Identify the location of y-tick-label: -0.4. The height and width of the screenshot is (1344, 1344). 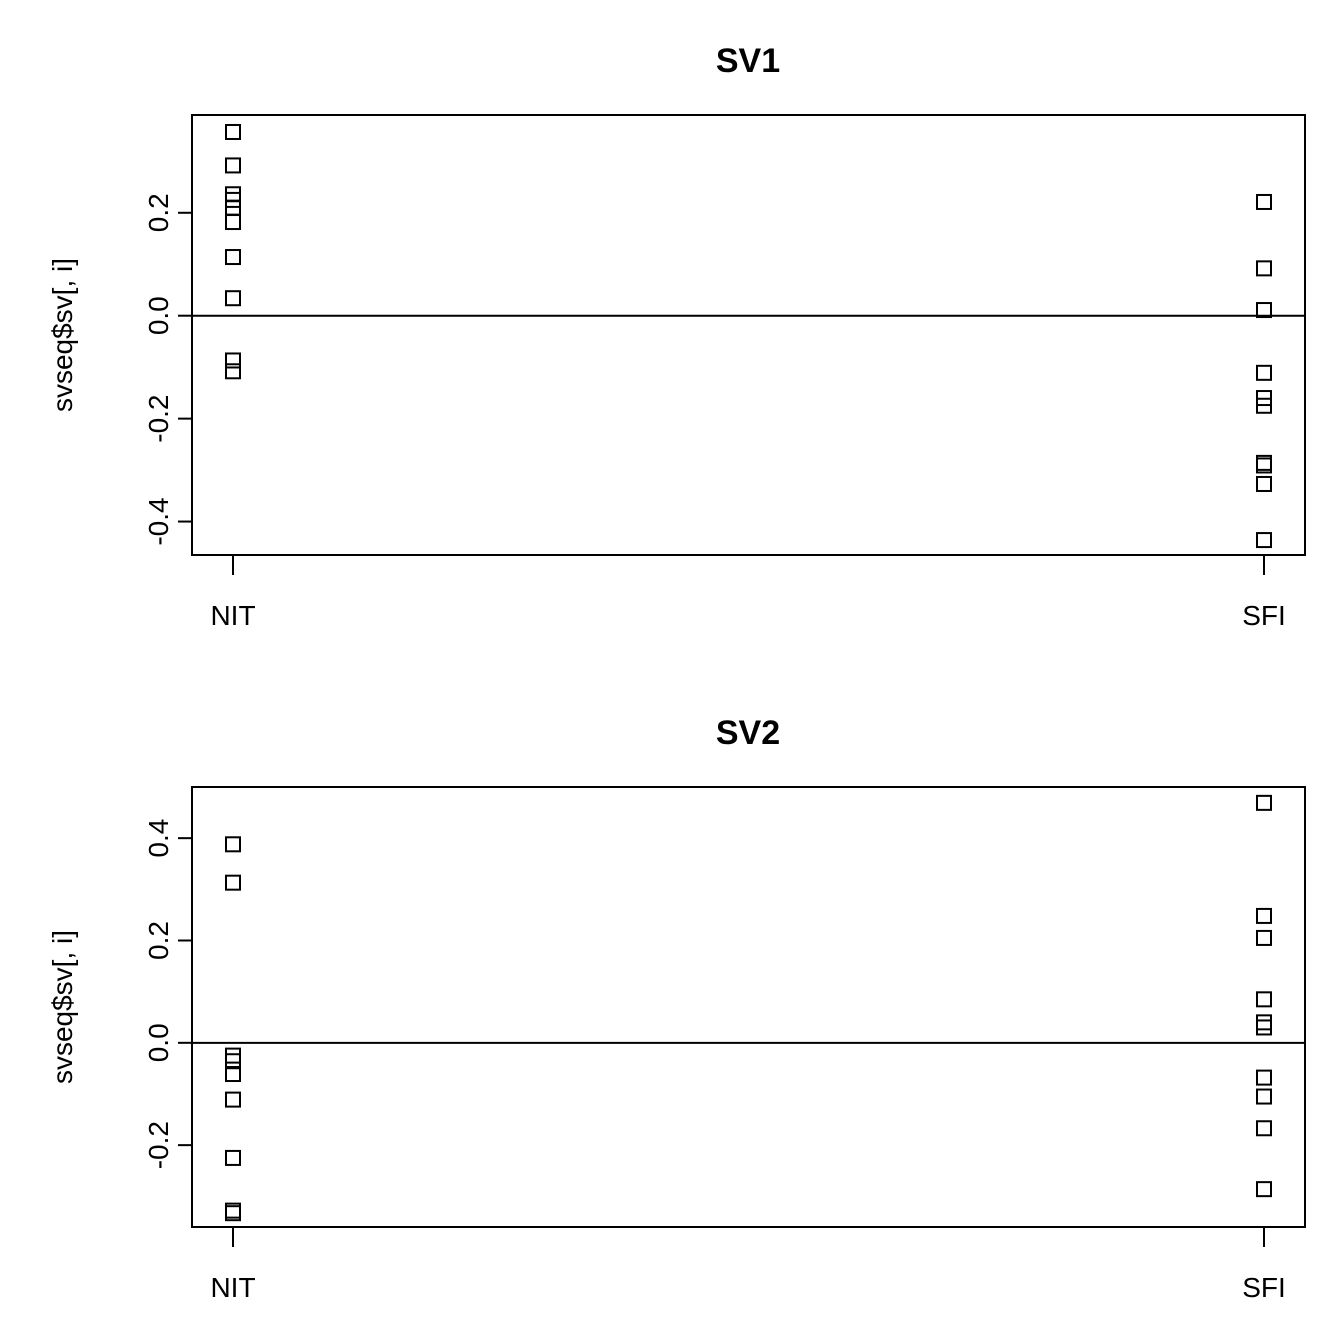
(158, 521).